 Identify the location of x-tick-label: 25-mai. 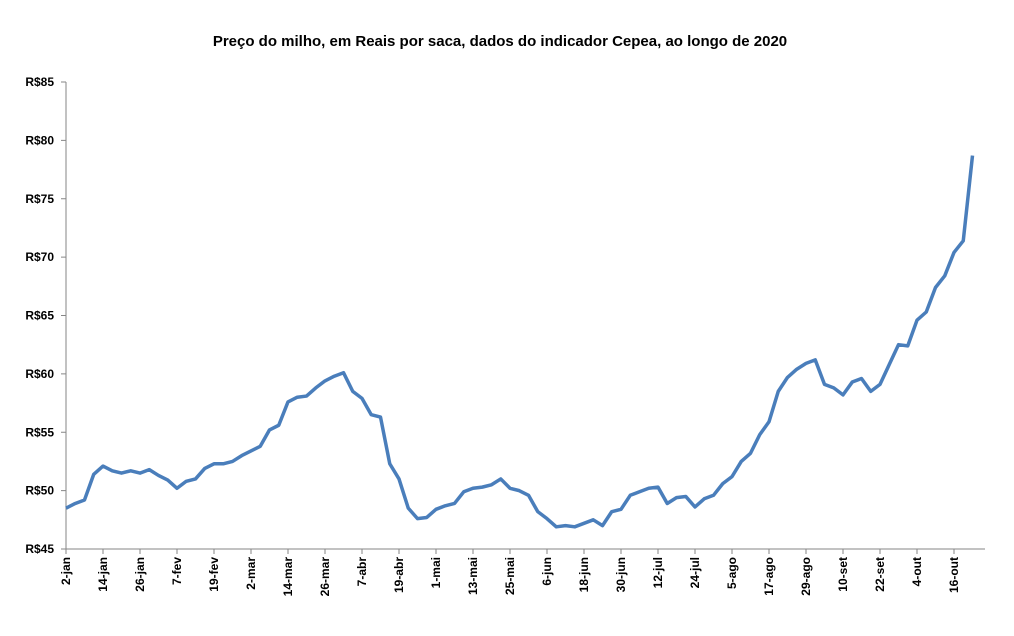
(510, 576).